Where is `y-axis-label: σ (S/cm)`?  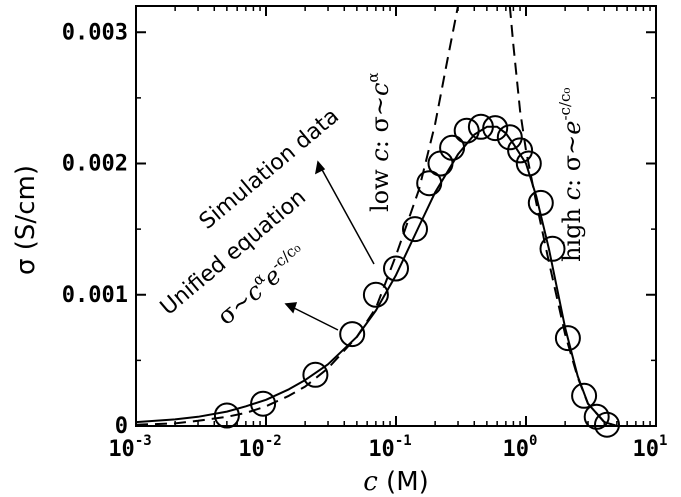
y-axis-label: σ (S/cm) is located at coordinates (26, 220).